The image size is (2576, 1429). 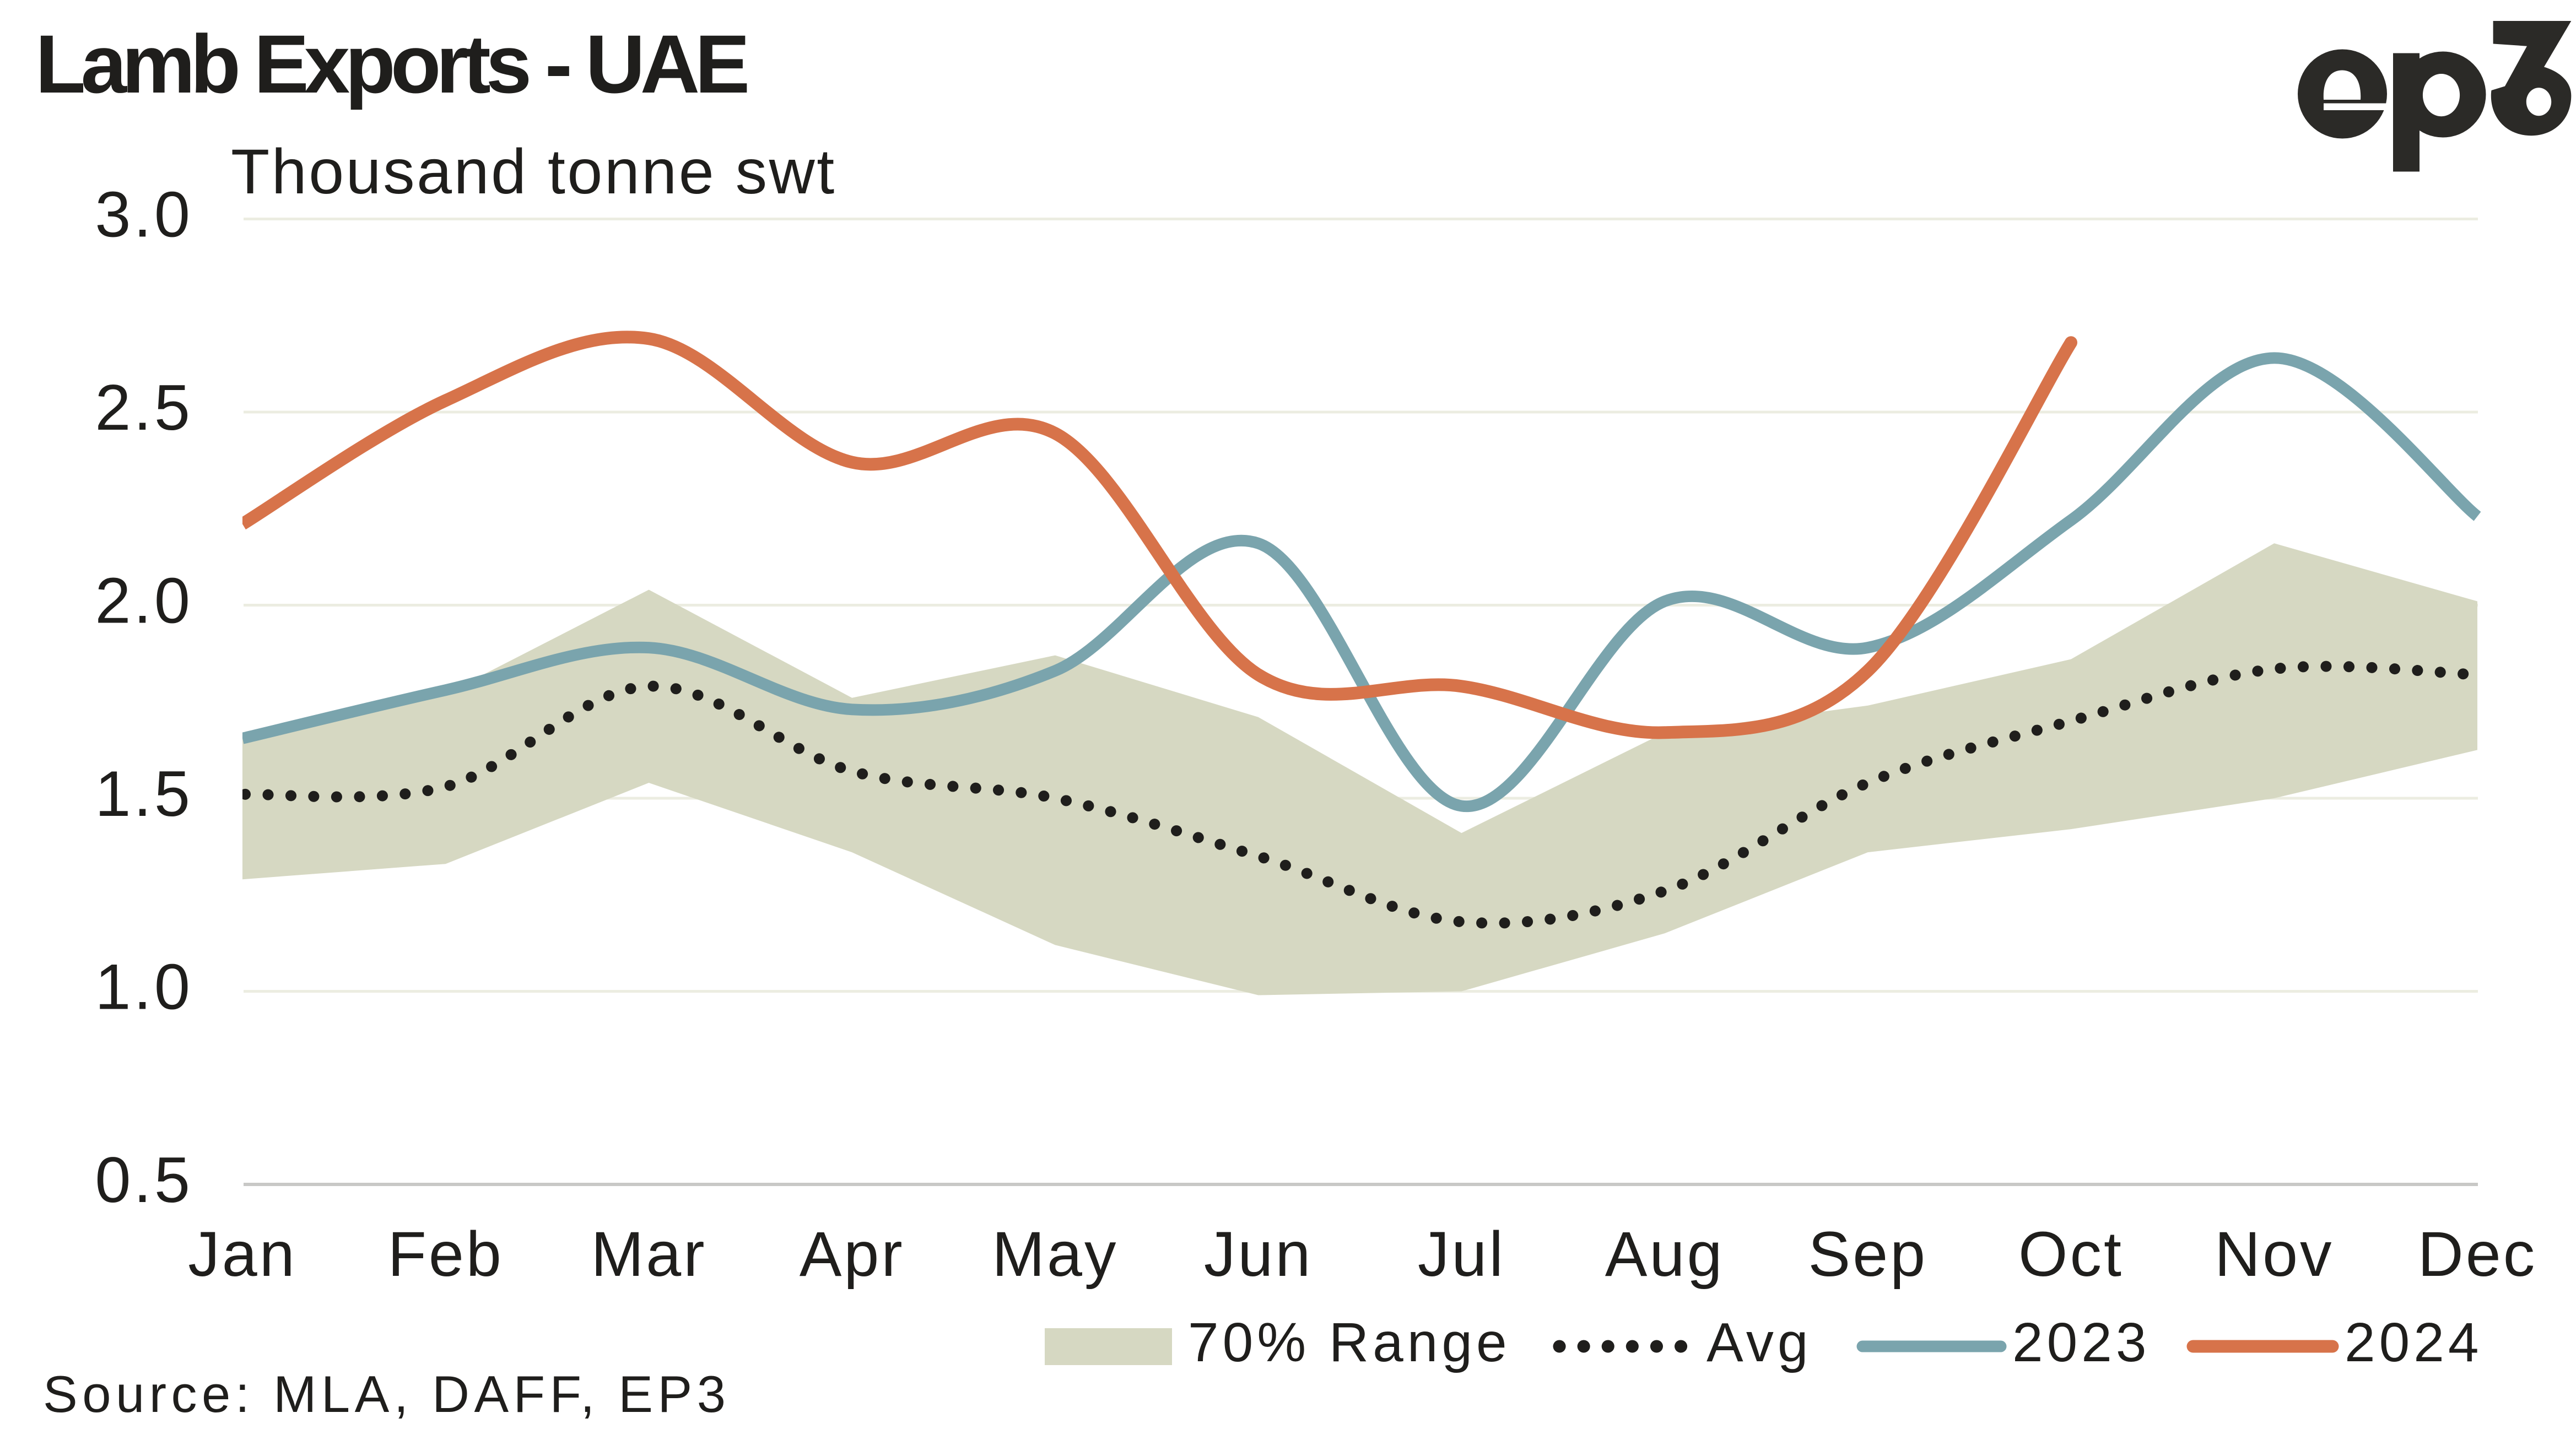 I want to click on svg-text: Jul, so click(x=1461, y=1254).